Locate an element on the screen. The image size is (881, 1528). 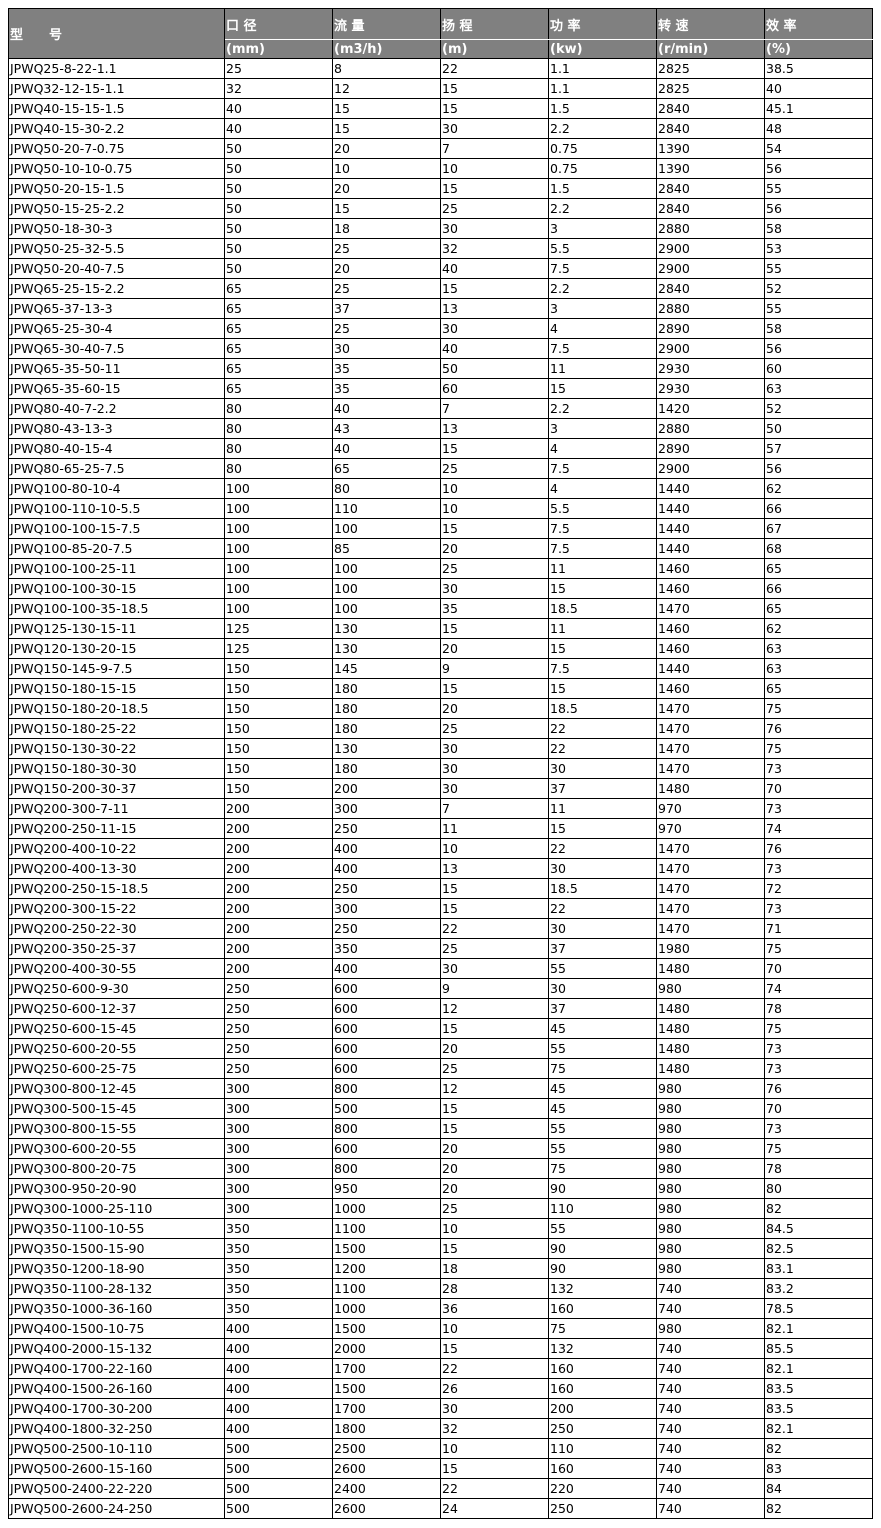
cell-power: 15 is located at coordinates (602, 648).